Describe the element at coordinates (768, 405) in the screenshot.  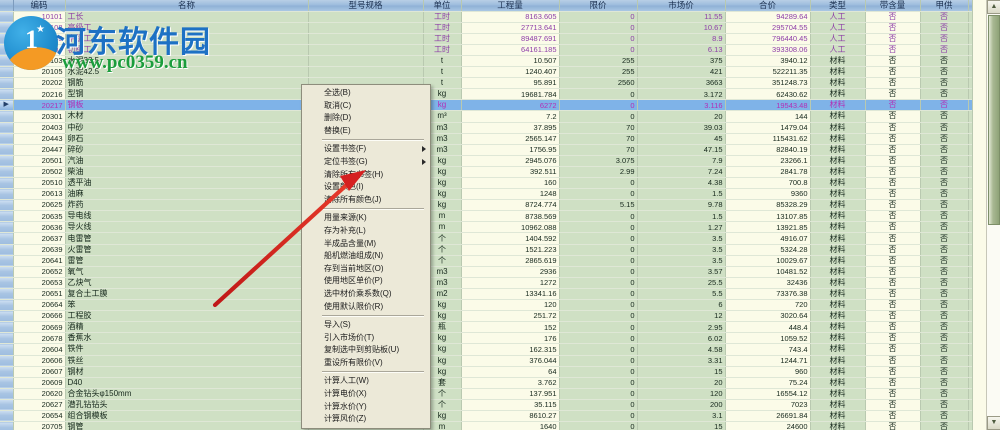
I see `cell-total: 7023` at that location.